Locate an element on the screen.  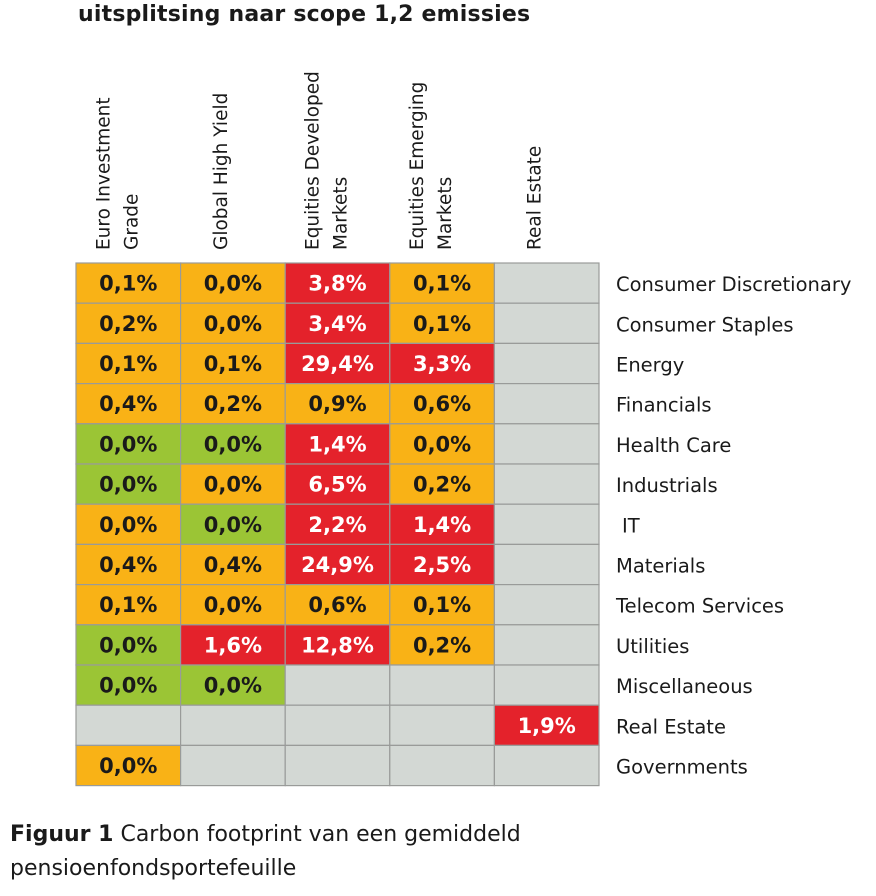
row-label: Telecom Services is located at coordinates (699, 606).